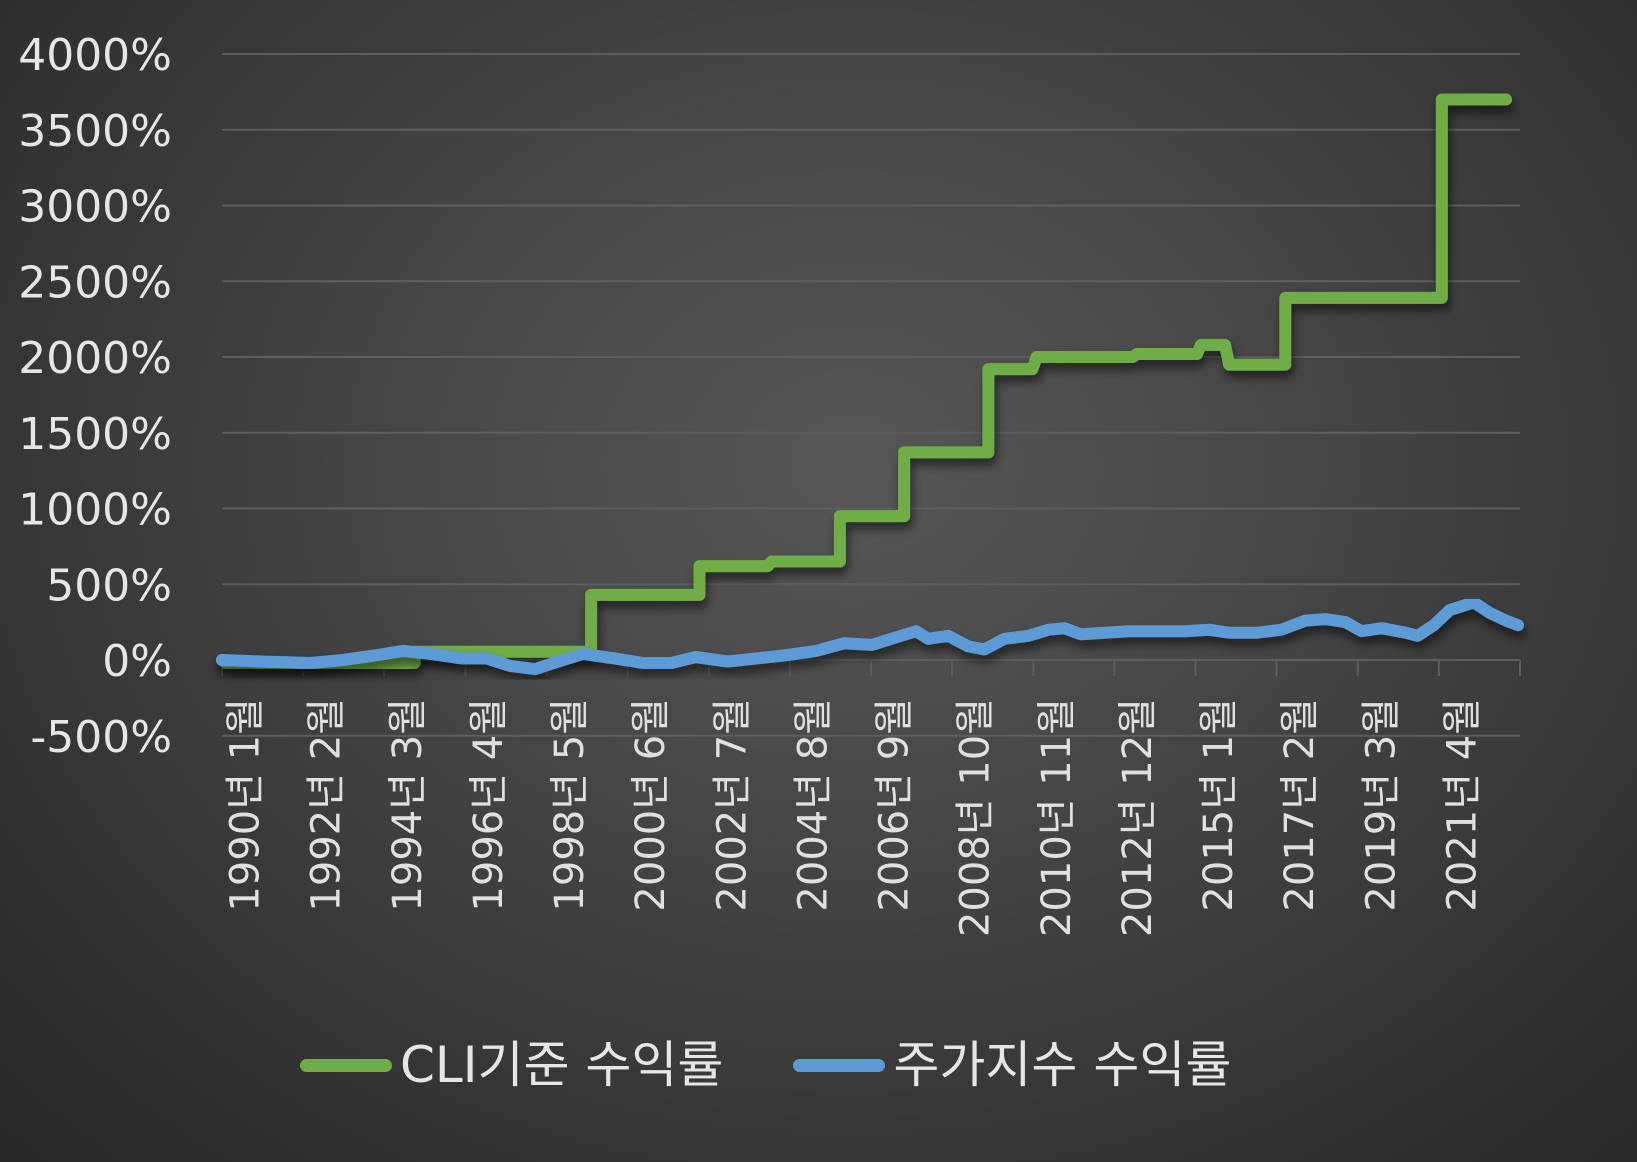  Describe the element at coordinates (246, 805) in the screenshot. I see `x-tick-label: 1990년 1월` at that location.